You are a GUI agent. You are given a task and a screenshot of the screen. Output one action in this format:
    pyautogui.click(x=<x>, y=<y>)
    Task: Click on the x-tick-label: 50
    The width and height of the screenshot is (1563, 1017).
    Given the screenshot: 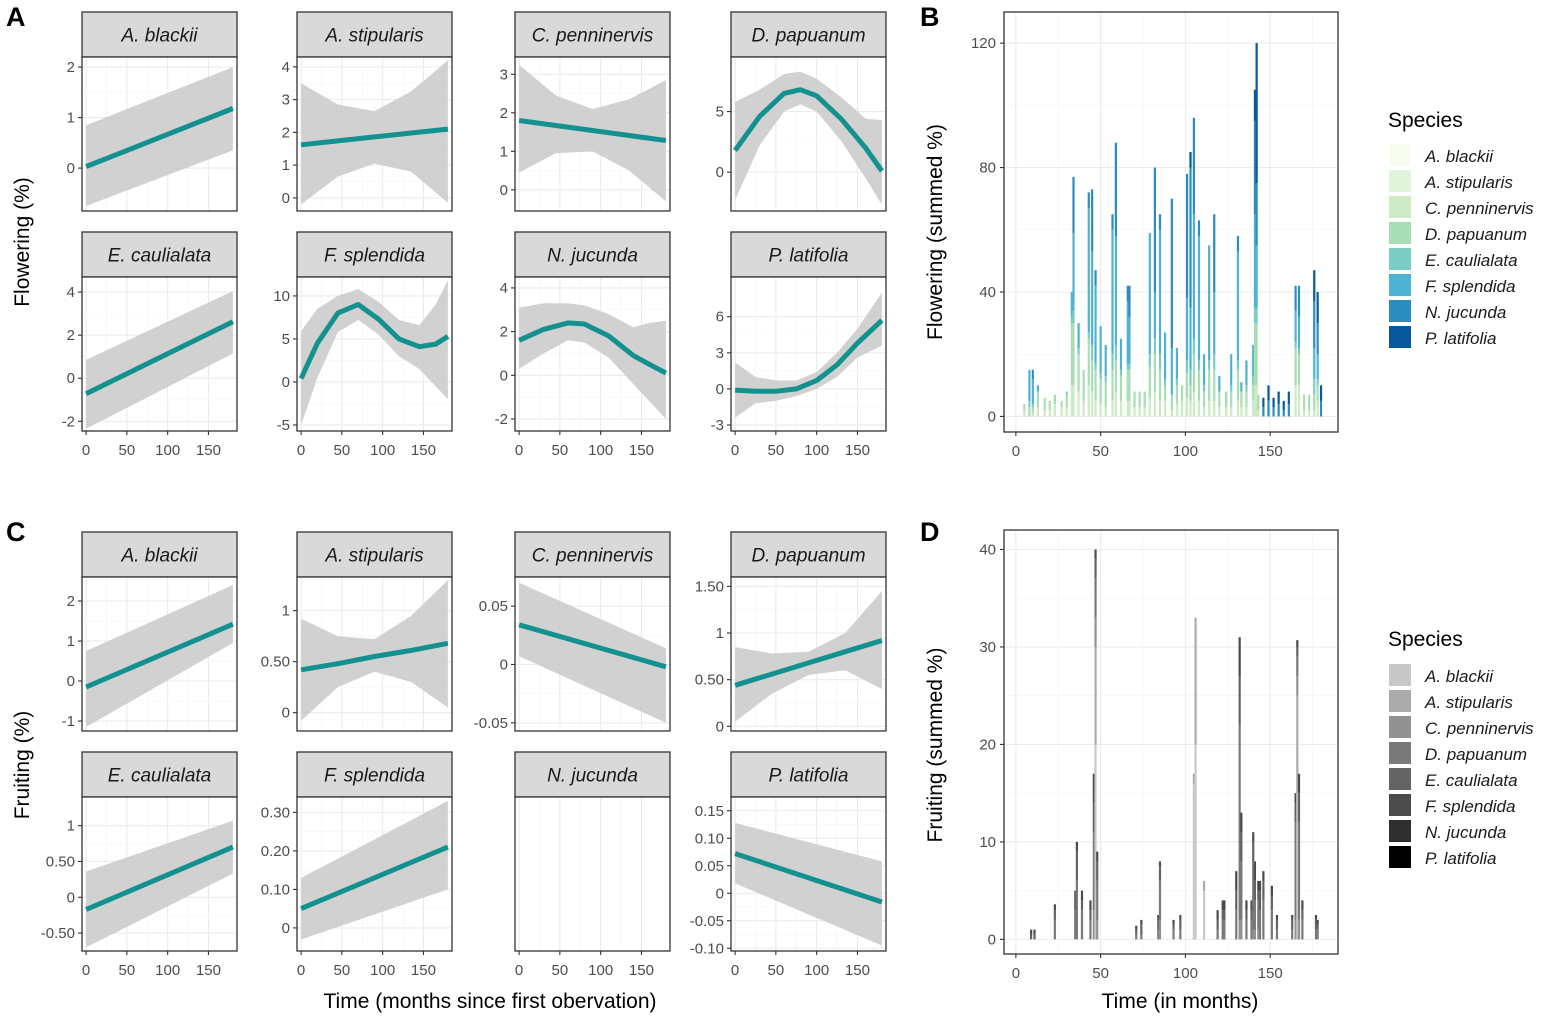 What is the action you would take?
    pyautogui.click(x=127, y=450)
    